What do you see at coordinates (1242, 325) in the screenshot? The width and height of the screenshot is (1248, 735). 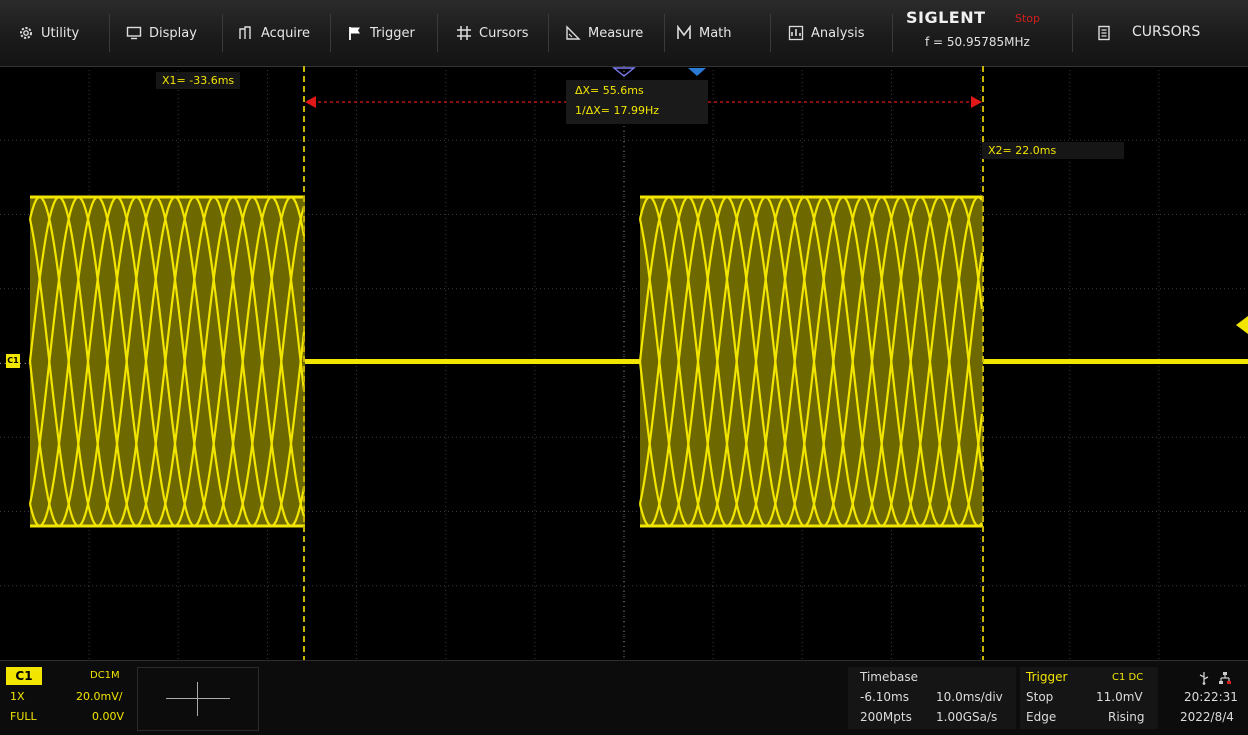 I see `trigger-level-marker` at bounding box center [1242, 325].